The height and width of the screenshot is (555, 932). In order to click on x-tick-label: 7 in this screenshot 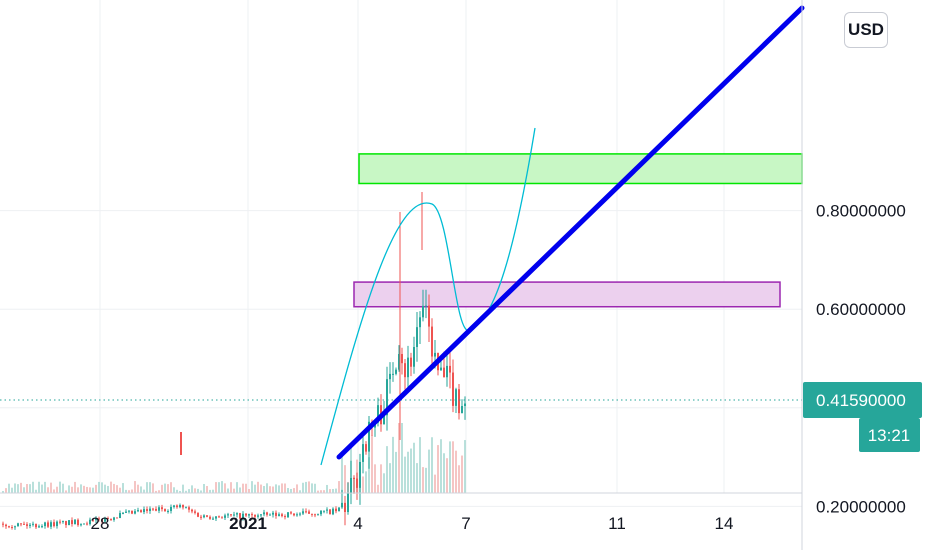, I will do `click(465, 523)`.